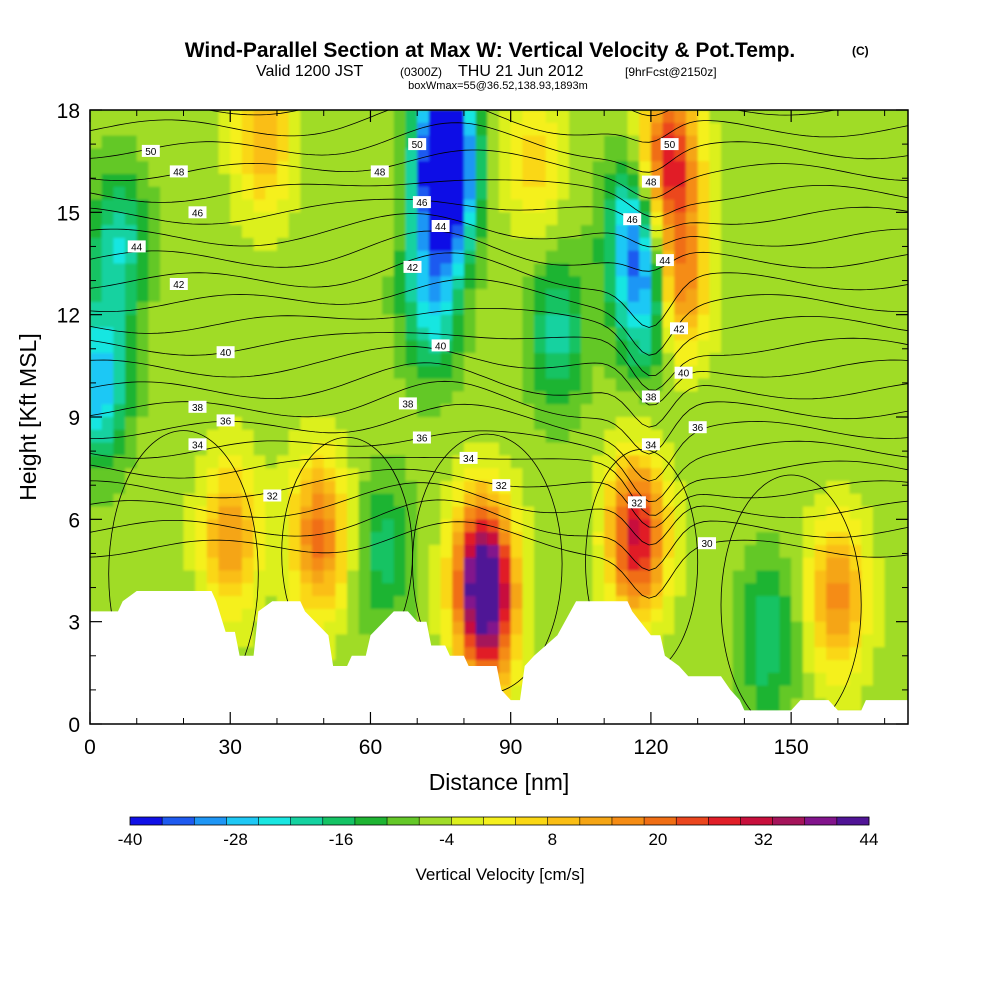 Image resolution: width=1000 pixels, height=1000 pixels. Describe the element at coordinates (446, 839) in the screenshot. I see `colorbar-tick-label: -4` at that location.